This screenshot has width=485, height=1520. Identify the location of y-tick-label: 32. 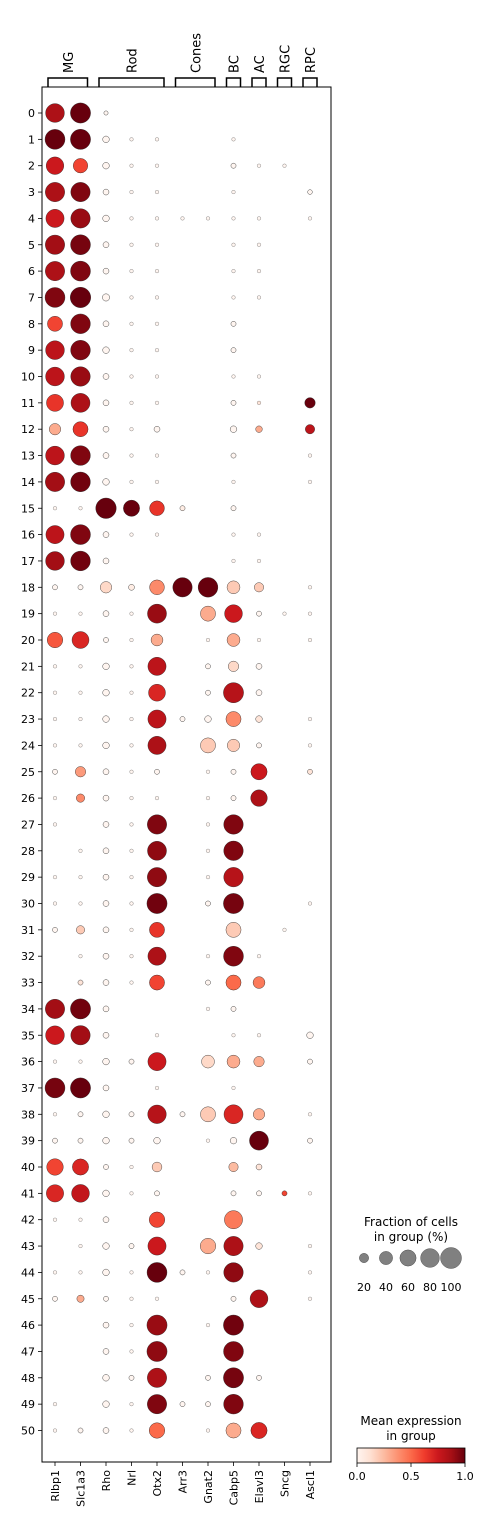
(28, 956).